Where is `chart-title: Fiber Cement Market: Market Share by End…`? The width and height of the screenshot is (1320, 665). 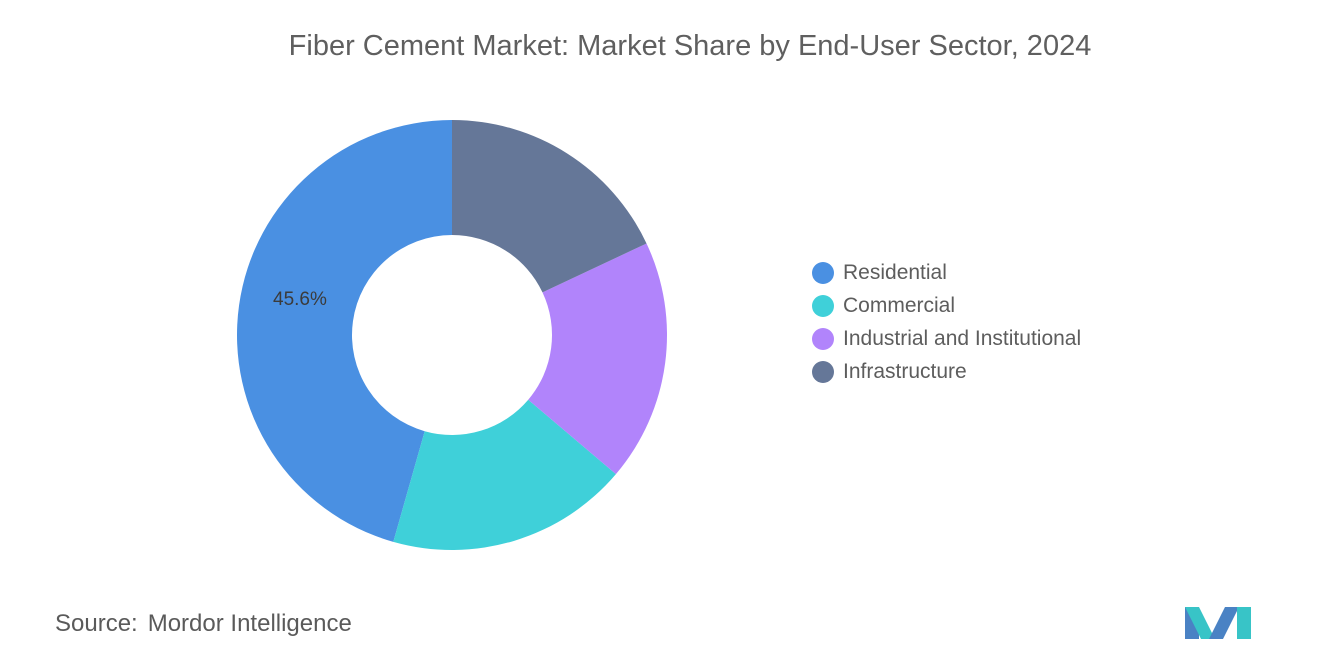 chart-title: Fiber Cement Market: Market Share by End… is located at coordinates (690, 46).